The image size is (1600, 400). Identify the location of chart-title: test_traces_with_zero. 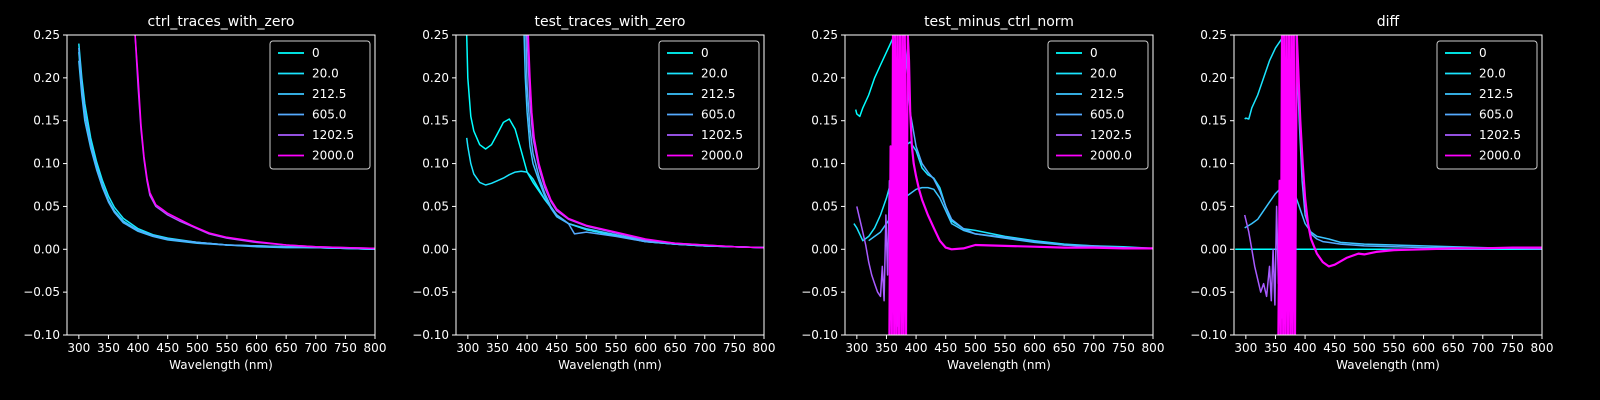
(610, 22).